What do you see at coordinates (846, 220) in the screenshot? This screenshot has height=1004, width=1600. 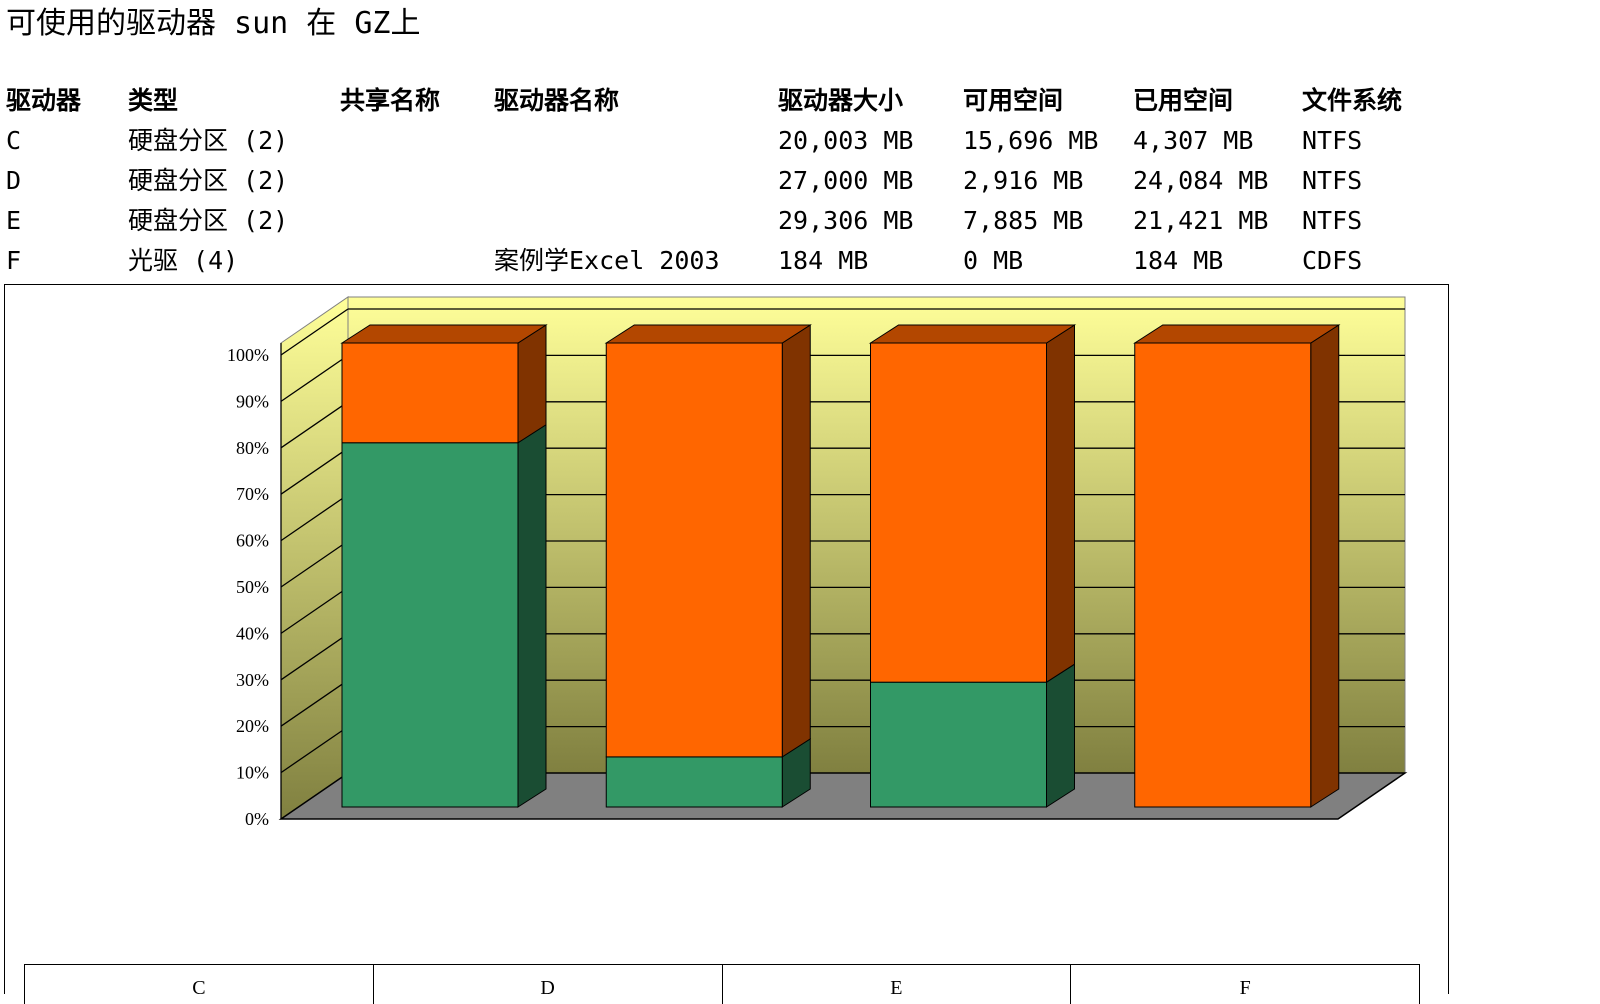 I see `table-cell: 29,306 MB` at bounding box center [846, 220].